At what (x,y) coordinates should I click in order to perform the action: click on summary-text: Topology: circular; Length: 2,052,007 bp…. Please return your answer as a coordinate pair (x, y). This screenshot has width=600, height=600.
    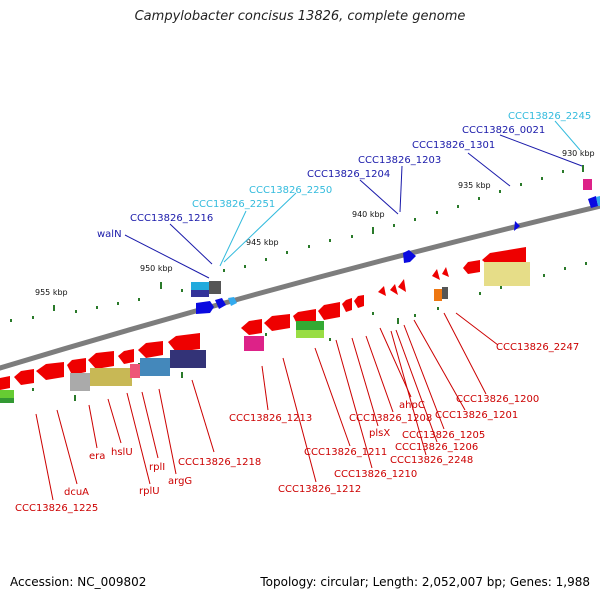
    Looking at the image, I should click on (425, 582).